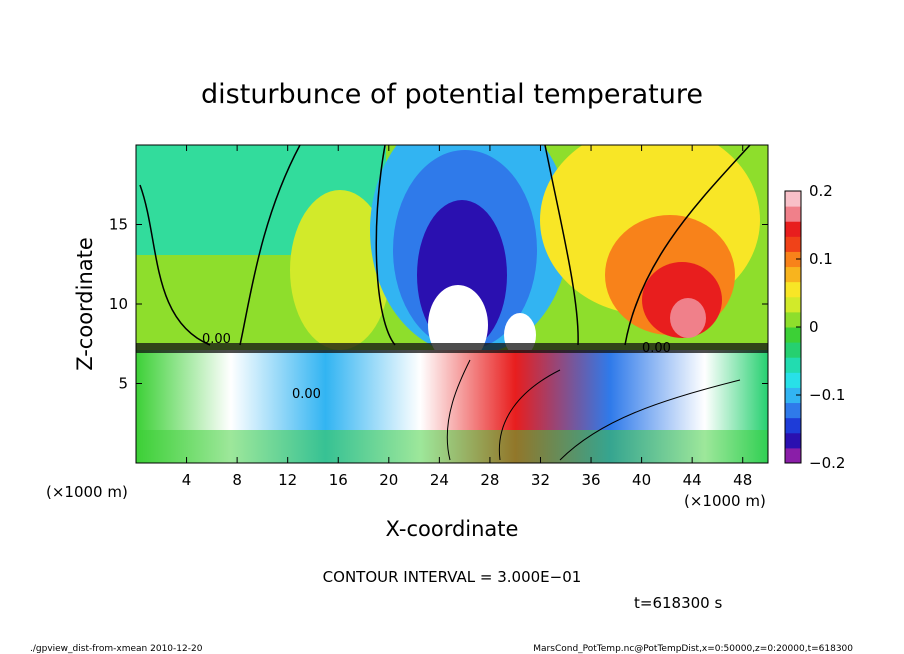  I want to click on x-tick-label: 36, so click(590, 480).